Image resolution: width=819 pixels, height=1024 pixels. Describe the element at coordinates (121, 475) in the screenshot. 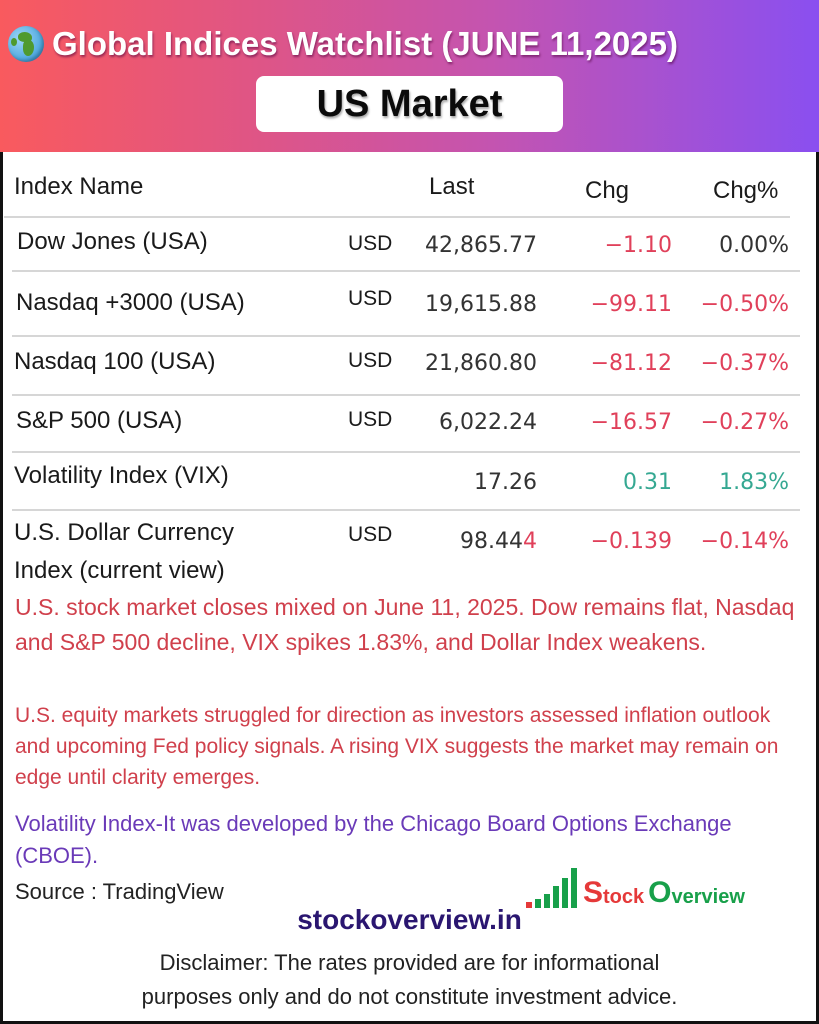

I see `index-name: Volatility Index (VIX)` at that location.